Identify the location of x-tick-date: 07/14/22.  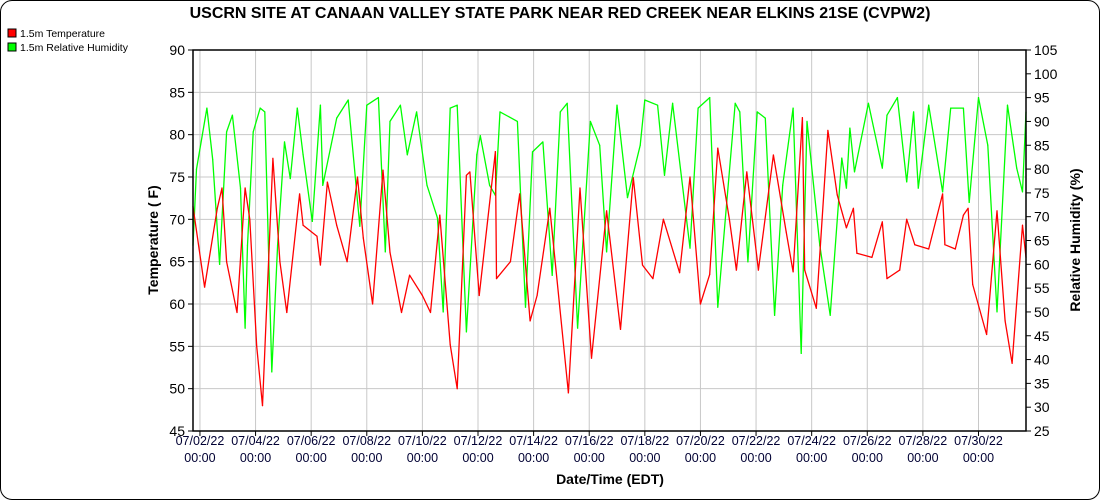
(533, 441).